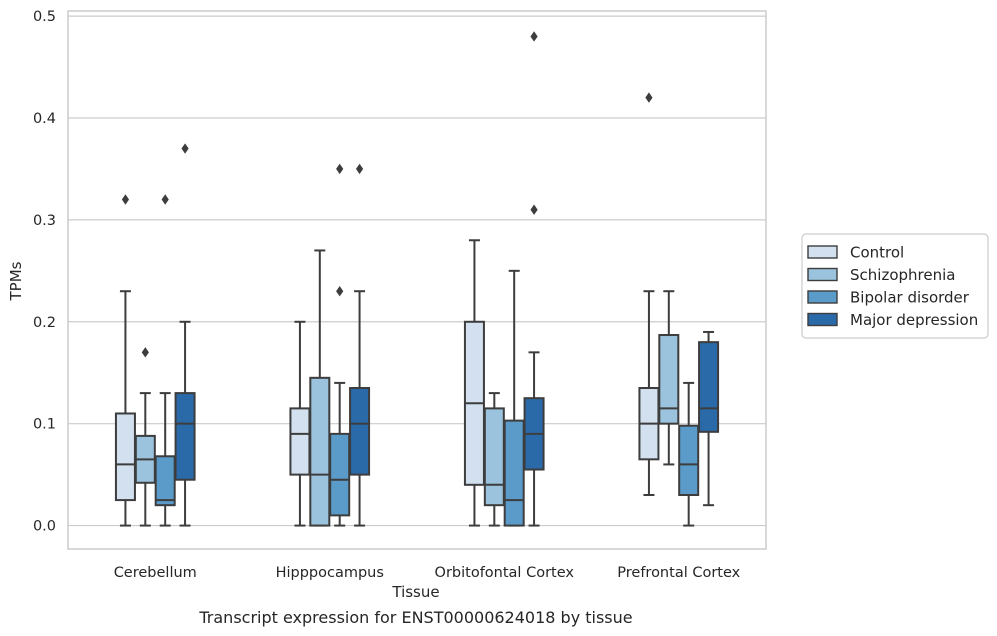  I want to click on legend-label: Bipolar disorder, so click(910, 298).